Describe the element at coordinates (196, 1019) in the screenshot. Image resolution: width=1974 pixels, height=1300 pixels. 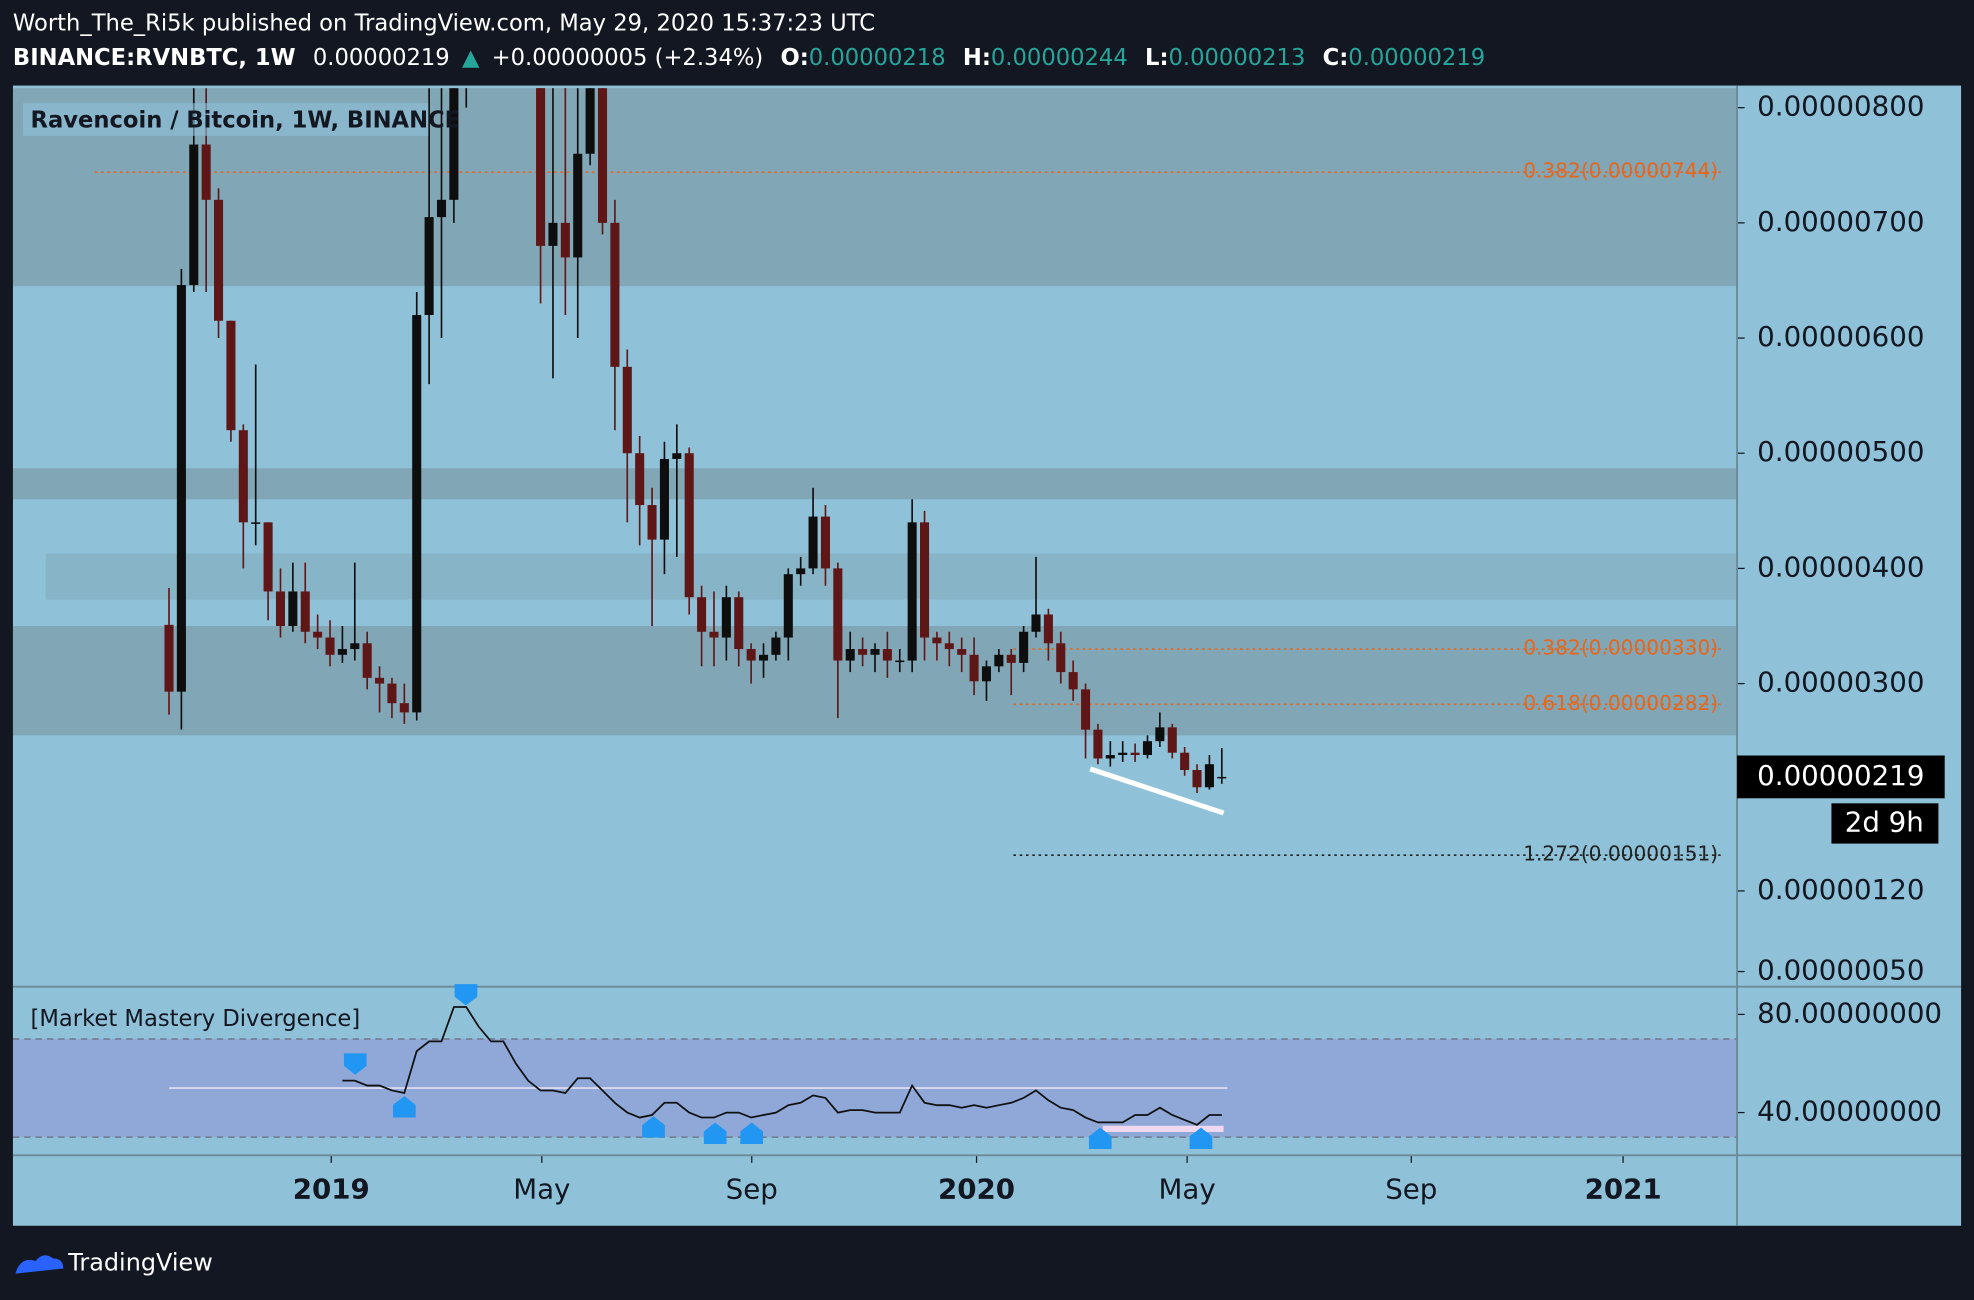
I see `indicator-legend: [Market Mastery Divergence]` at that location.